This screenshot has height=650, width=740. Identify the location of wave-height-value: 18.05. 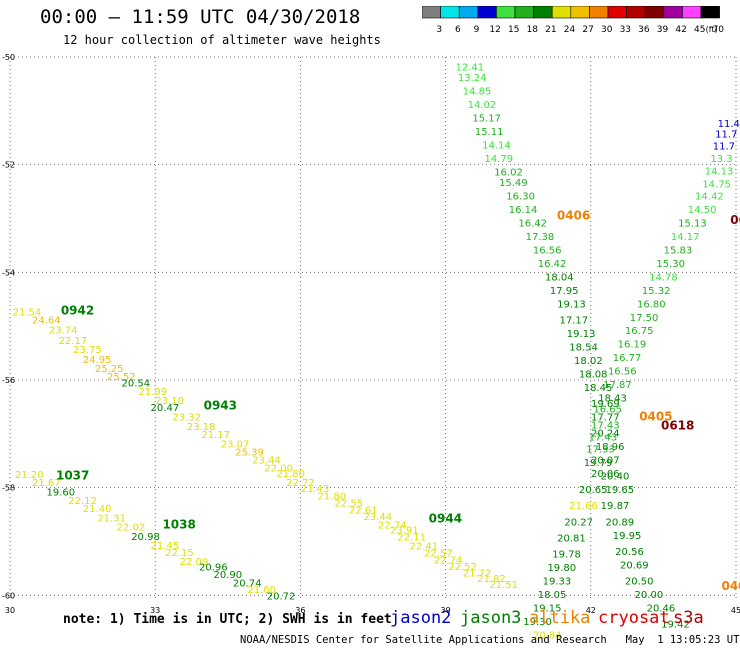
(552, 595).